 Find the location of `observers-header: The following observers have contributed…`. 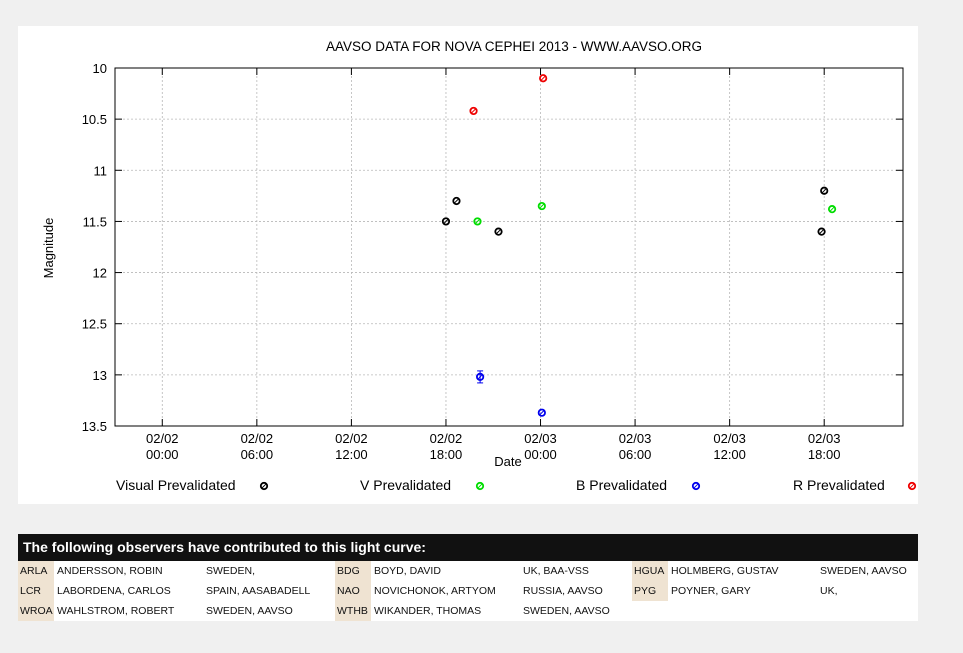

observers-header: The following observers have contributed… is located at coordinates (468, 547).